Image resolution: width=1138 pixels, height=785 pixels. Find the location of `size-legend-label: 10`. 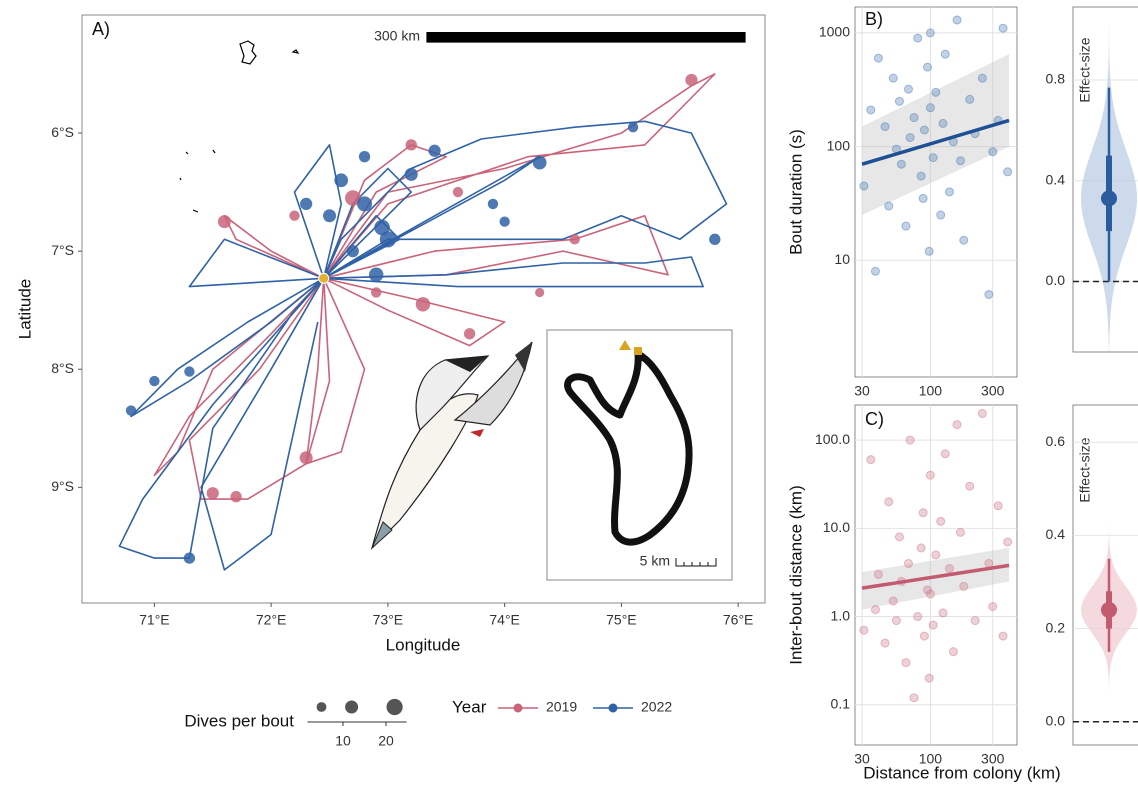

size-legend-label: 10 is located at coordinates (343, 741).